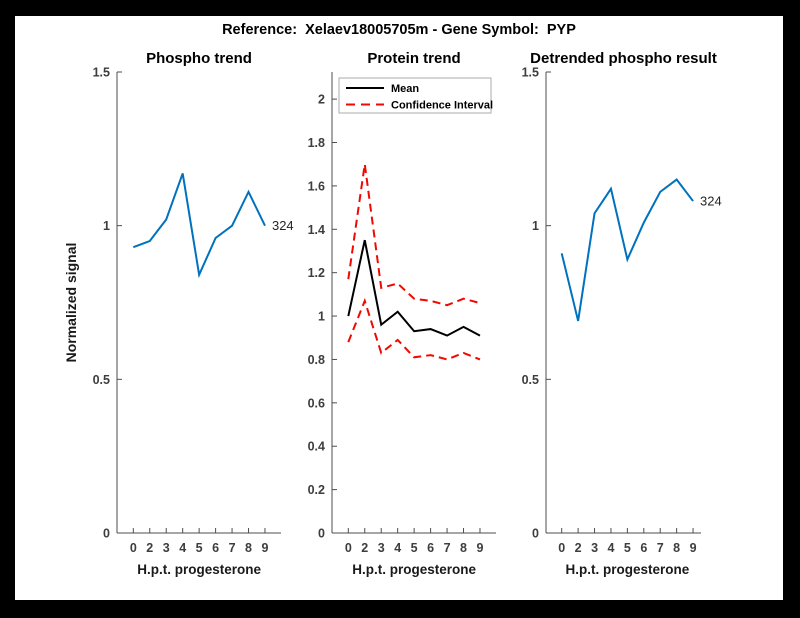  I want to click on series-line-detrended-phospho-signal, so click(627, 250).